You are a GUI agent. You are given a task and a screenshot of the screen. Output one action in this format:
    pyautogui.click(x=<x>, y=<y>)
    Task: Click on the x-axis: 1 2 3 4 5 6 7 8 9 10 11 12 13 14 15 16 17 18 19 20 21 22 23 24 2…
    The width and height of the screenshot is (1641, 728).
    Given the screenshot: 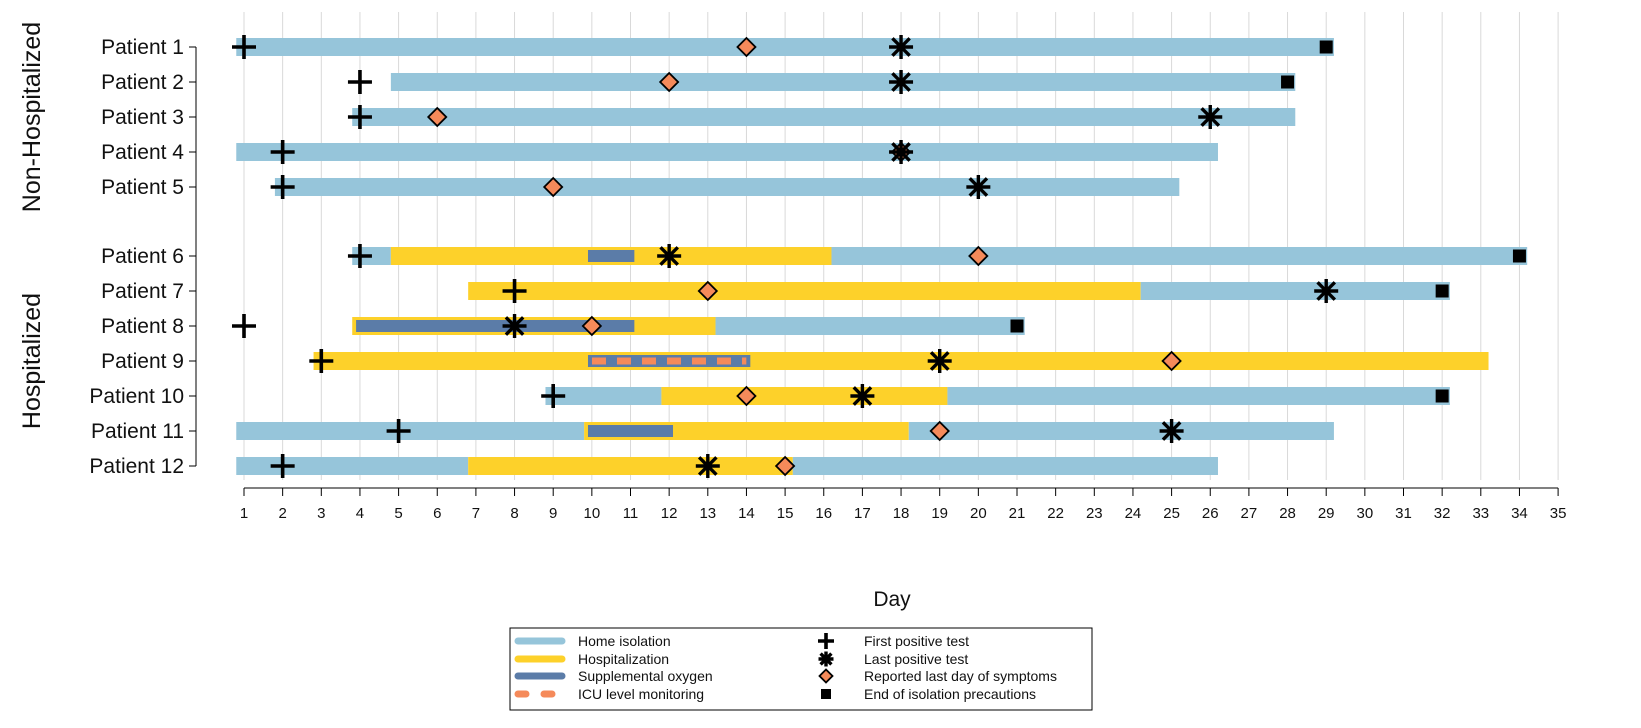 What is the action you would take?
    pyautogui.click(x=903, y=504)
    